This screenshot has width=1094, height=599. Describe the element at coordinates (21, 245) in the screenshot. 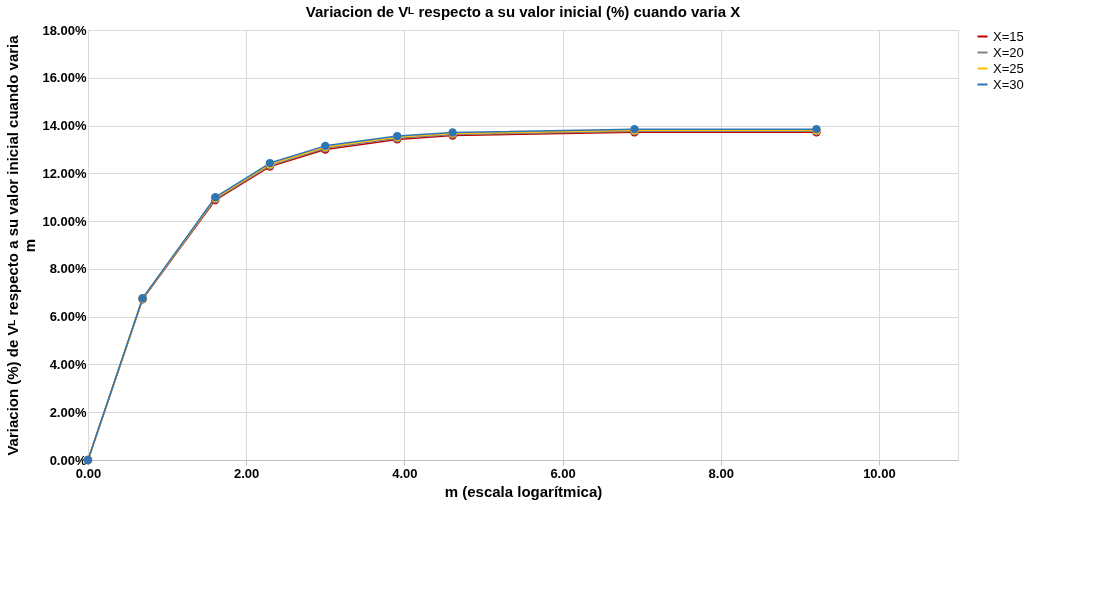

I see `y-axis-title: Variacion (%) de Vᴸ respecto a su valor inicial cuando varia m` at that location.